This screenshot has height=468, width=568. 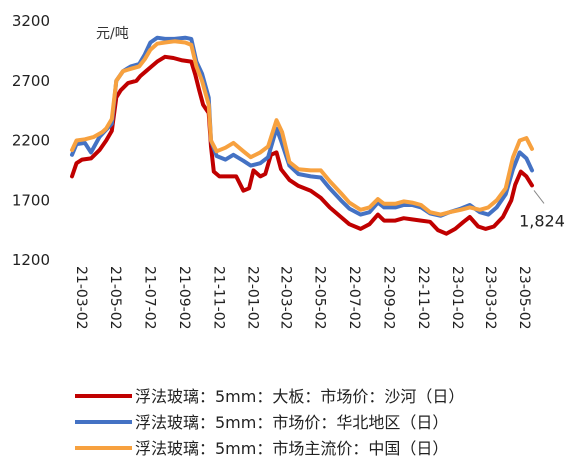 What do you see at coordinates (286, 298) in the screenshot?
I see `x-tick-label: 22-03-02` at bounding box center [286, 298].